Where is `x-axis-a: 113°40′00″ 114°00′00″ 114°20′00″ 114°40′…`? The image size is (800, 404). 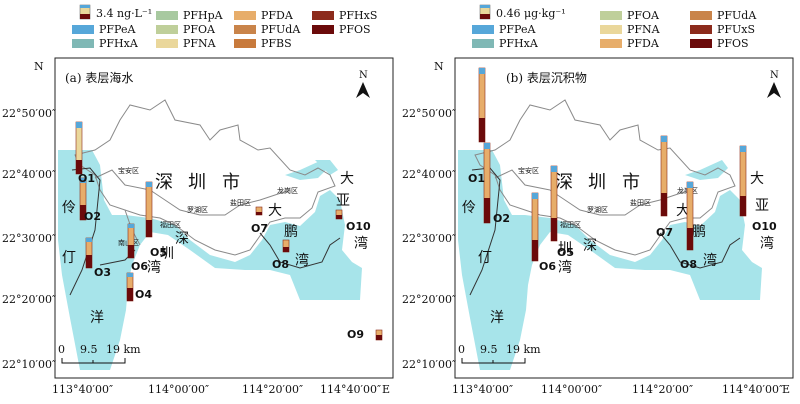
x-axis-a: 113°40′00″ 114°00′00″ 114°20′00″ 114°40′… is located at coordinates (221, 389).